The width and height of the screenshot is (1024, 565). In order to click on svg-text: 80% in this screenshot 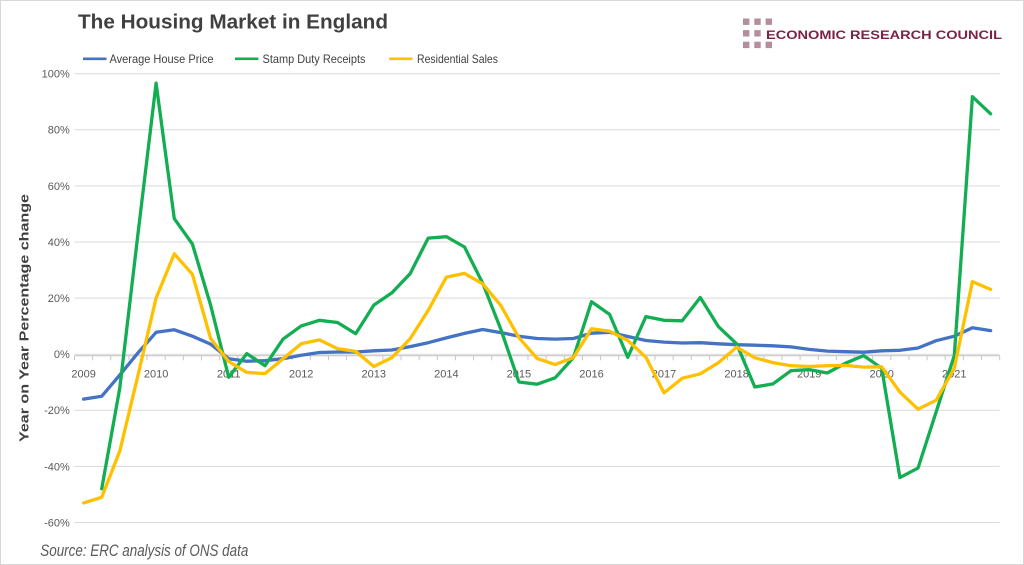, I will do `click(59, 131)`.